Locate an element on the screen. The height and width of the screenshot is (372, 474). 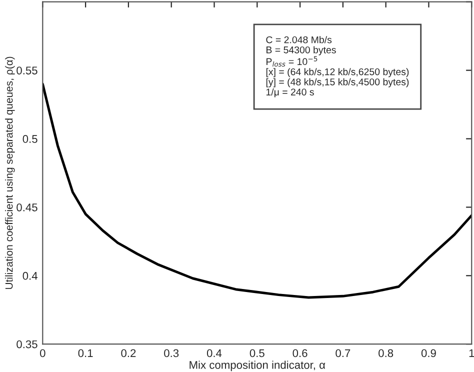
x-tick-label: 0.2 is located at coordinates (128, 353).